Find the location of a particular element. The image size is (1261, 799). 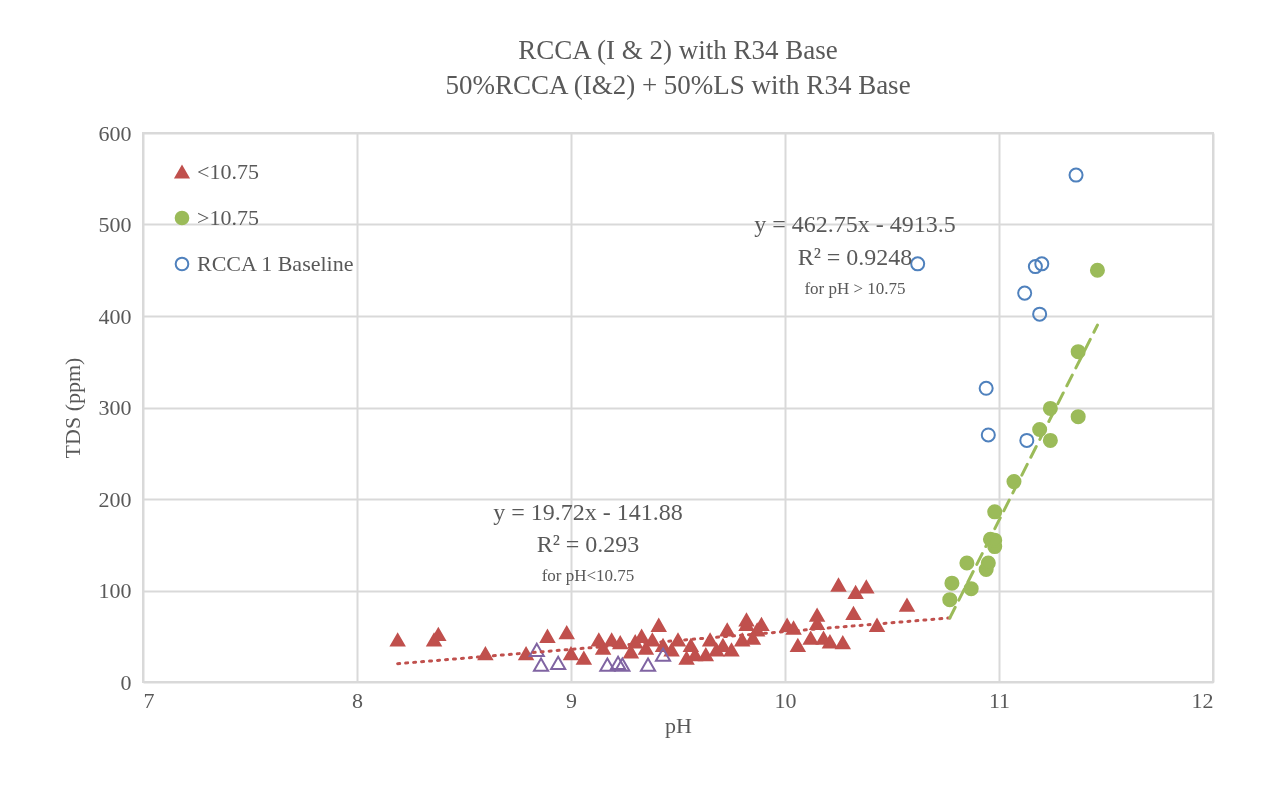

y-tick-label: 300 is located at coordinates (115, 407).